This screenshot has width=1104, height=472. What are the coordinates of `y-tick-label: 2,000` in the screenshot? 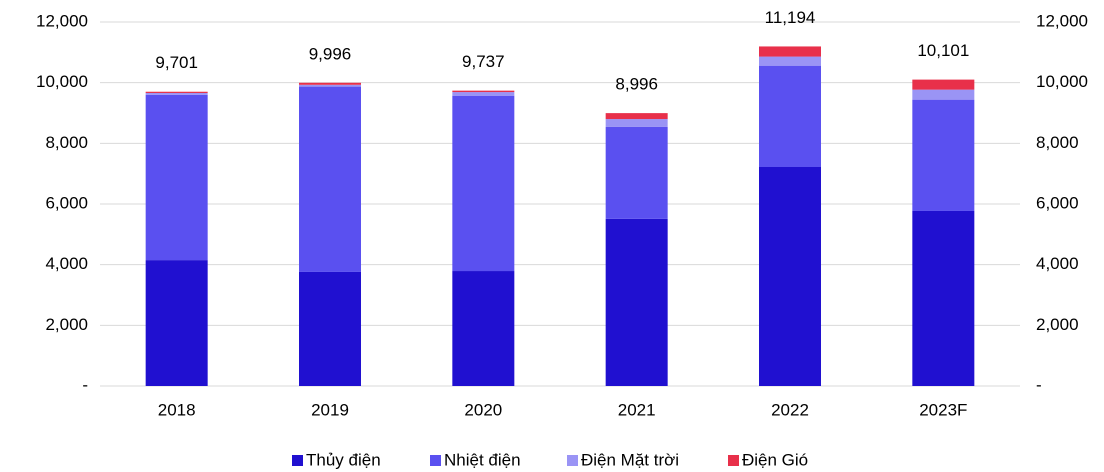 It's located at (66, 324).